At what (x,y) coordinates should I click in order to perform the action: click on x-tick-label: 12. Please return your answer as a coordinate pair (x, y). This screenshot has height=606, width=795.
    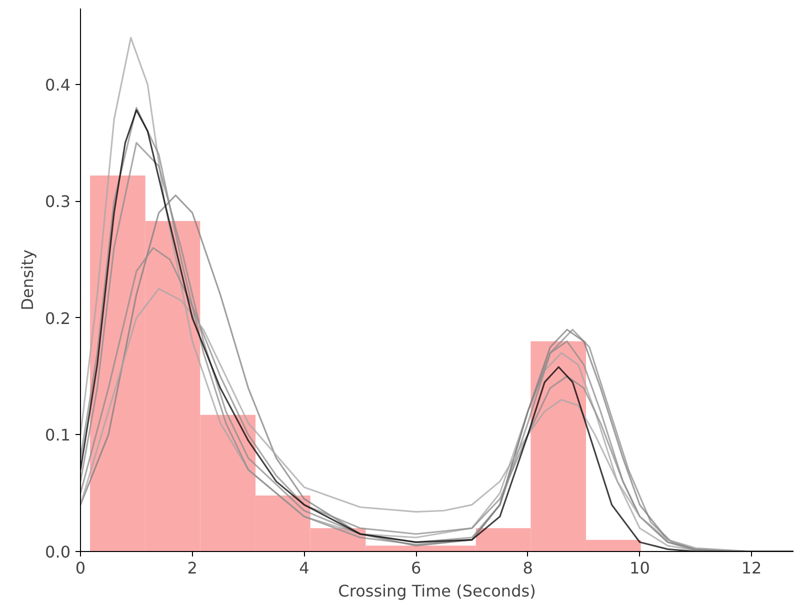
    Looking at the image, I should click on (751, 568).